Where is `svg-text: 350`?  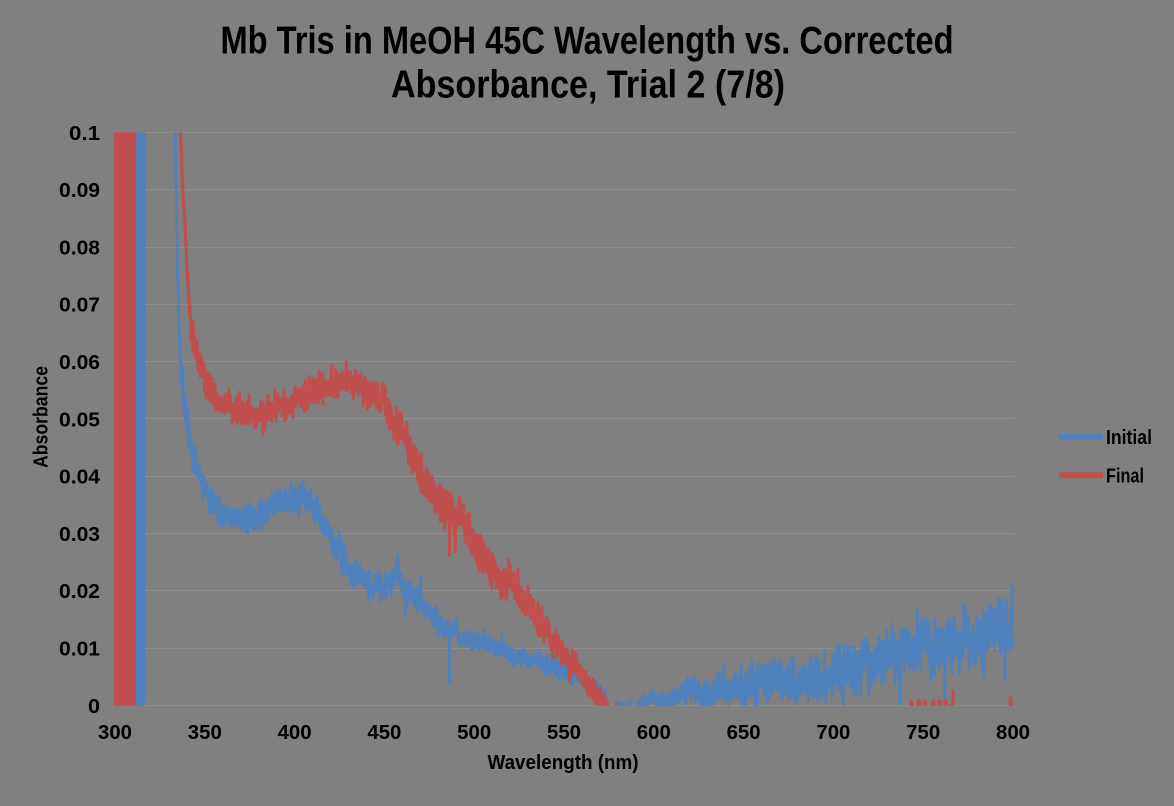
svg-text: 350 is located at coordinates (205, 733).